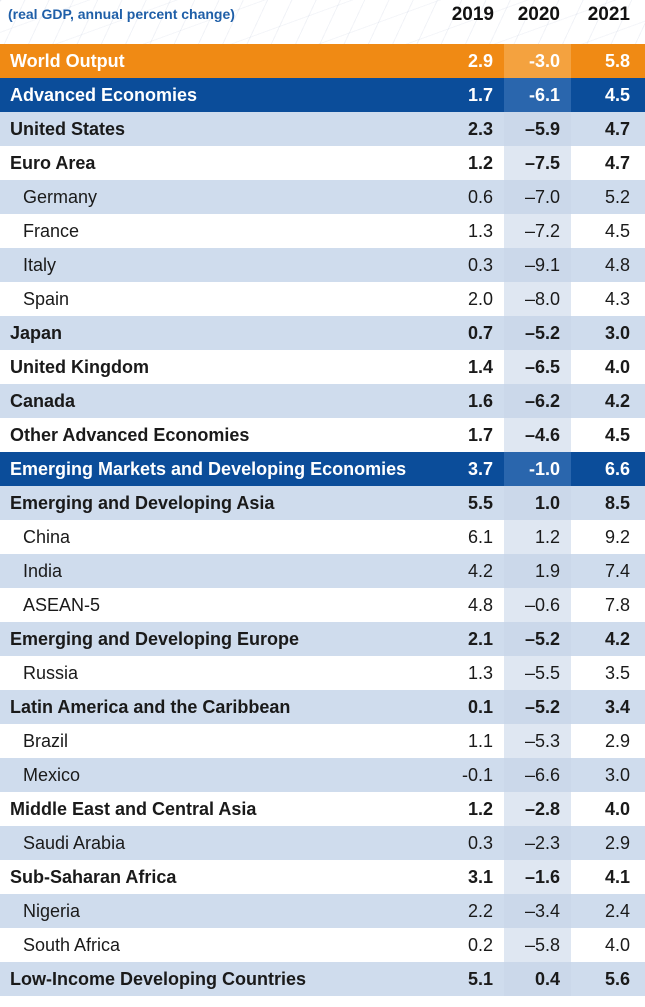 Image resolution: width=645 pixels, height=1007 pixels. What do you see at coordinates (322, 639) in the screenshot?
I see `table-row: Emerging and Developing Europe 2.1 –5.2 4.2` at bounding box center [322, 639].